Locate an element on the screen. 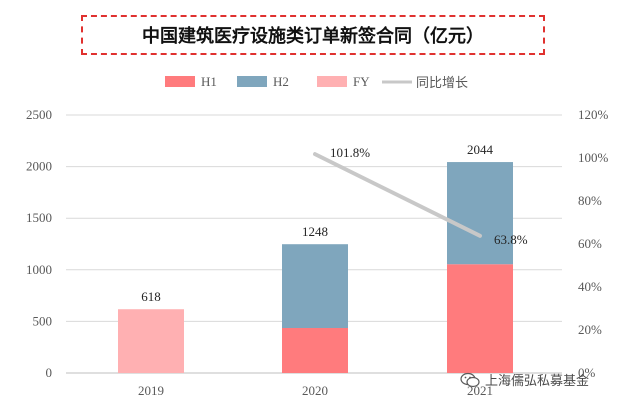 Image resolution: width=622 pixels, height=408 pixels. chart-title: 中国建筑医疗设施类订单新签合同（亿元） is located at coordinates (313, 36).